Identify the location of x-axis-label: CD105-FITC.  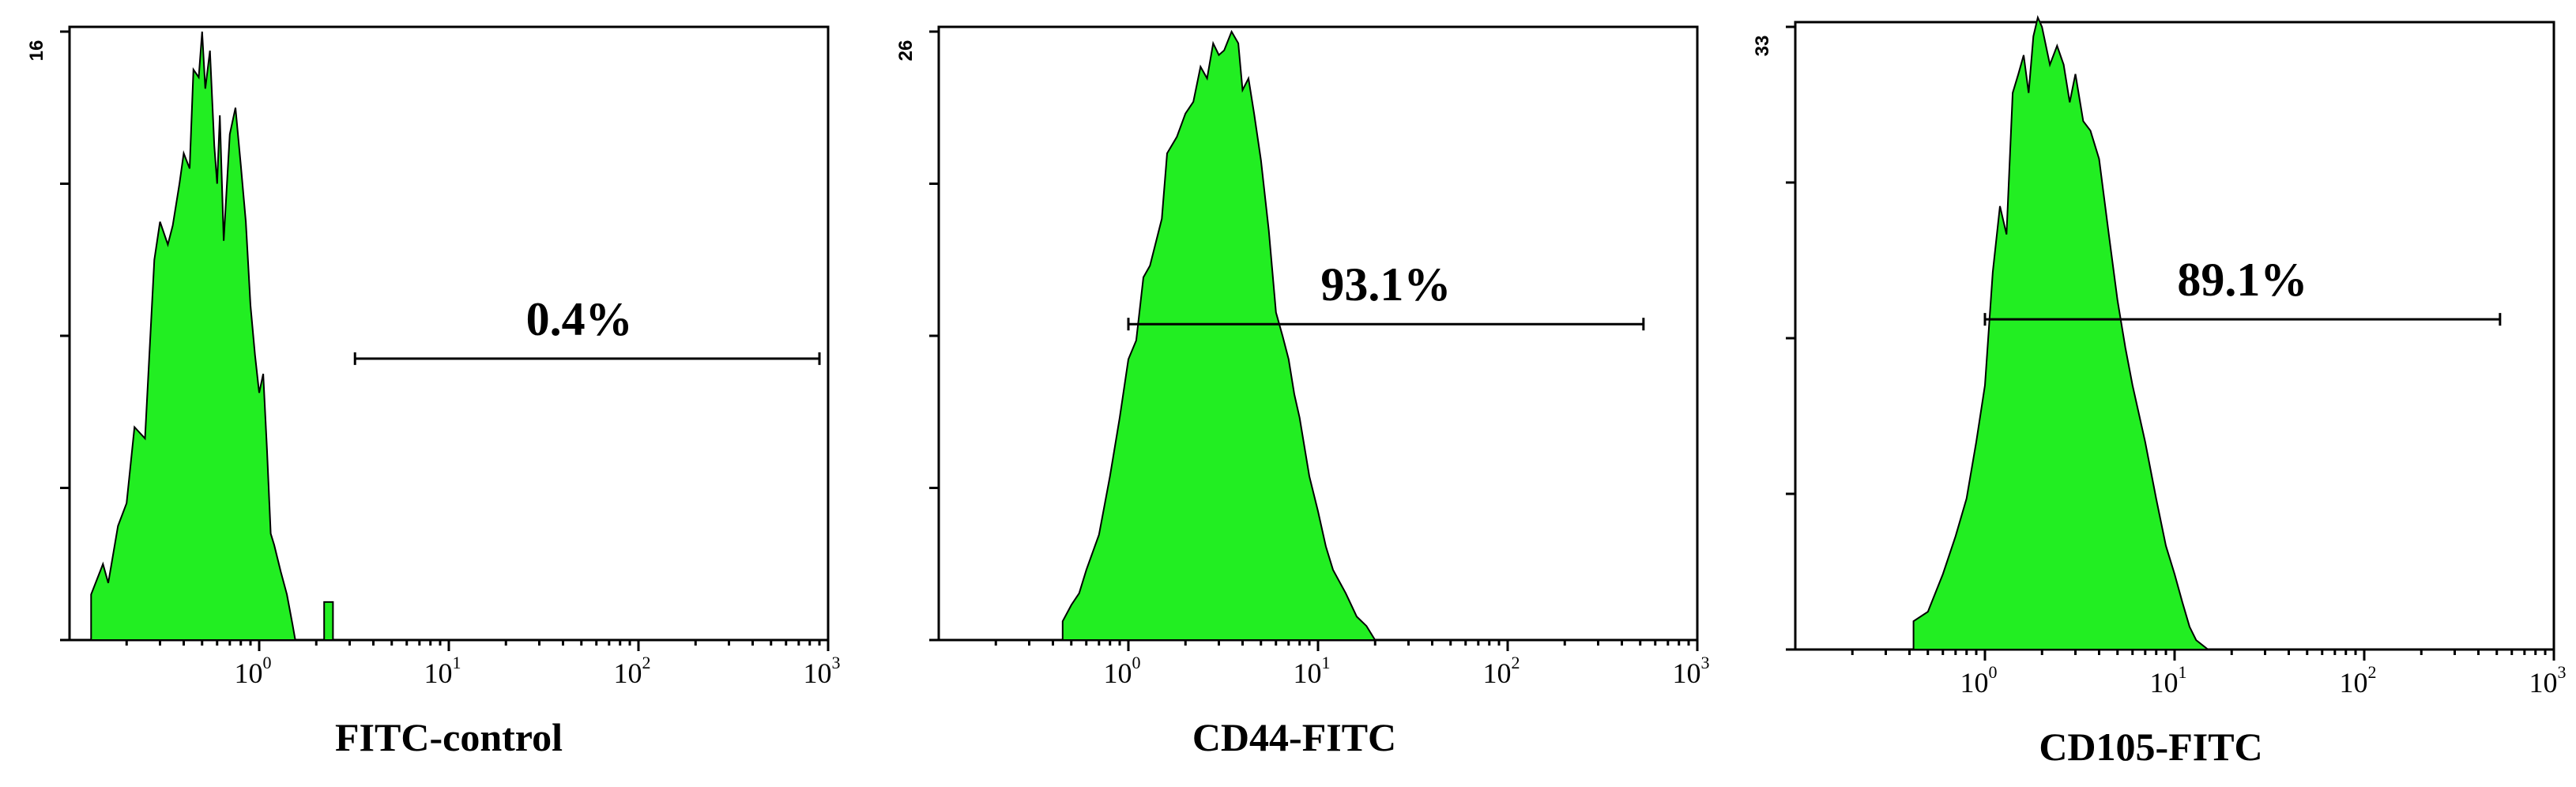
(2150, 747).